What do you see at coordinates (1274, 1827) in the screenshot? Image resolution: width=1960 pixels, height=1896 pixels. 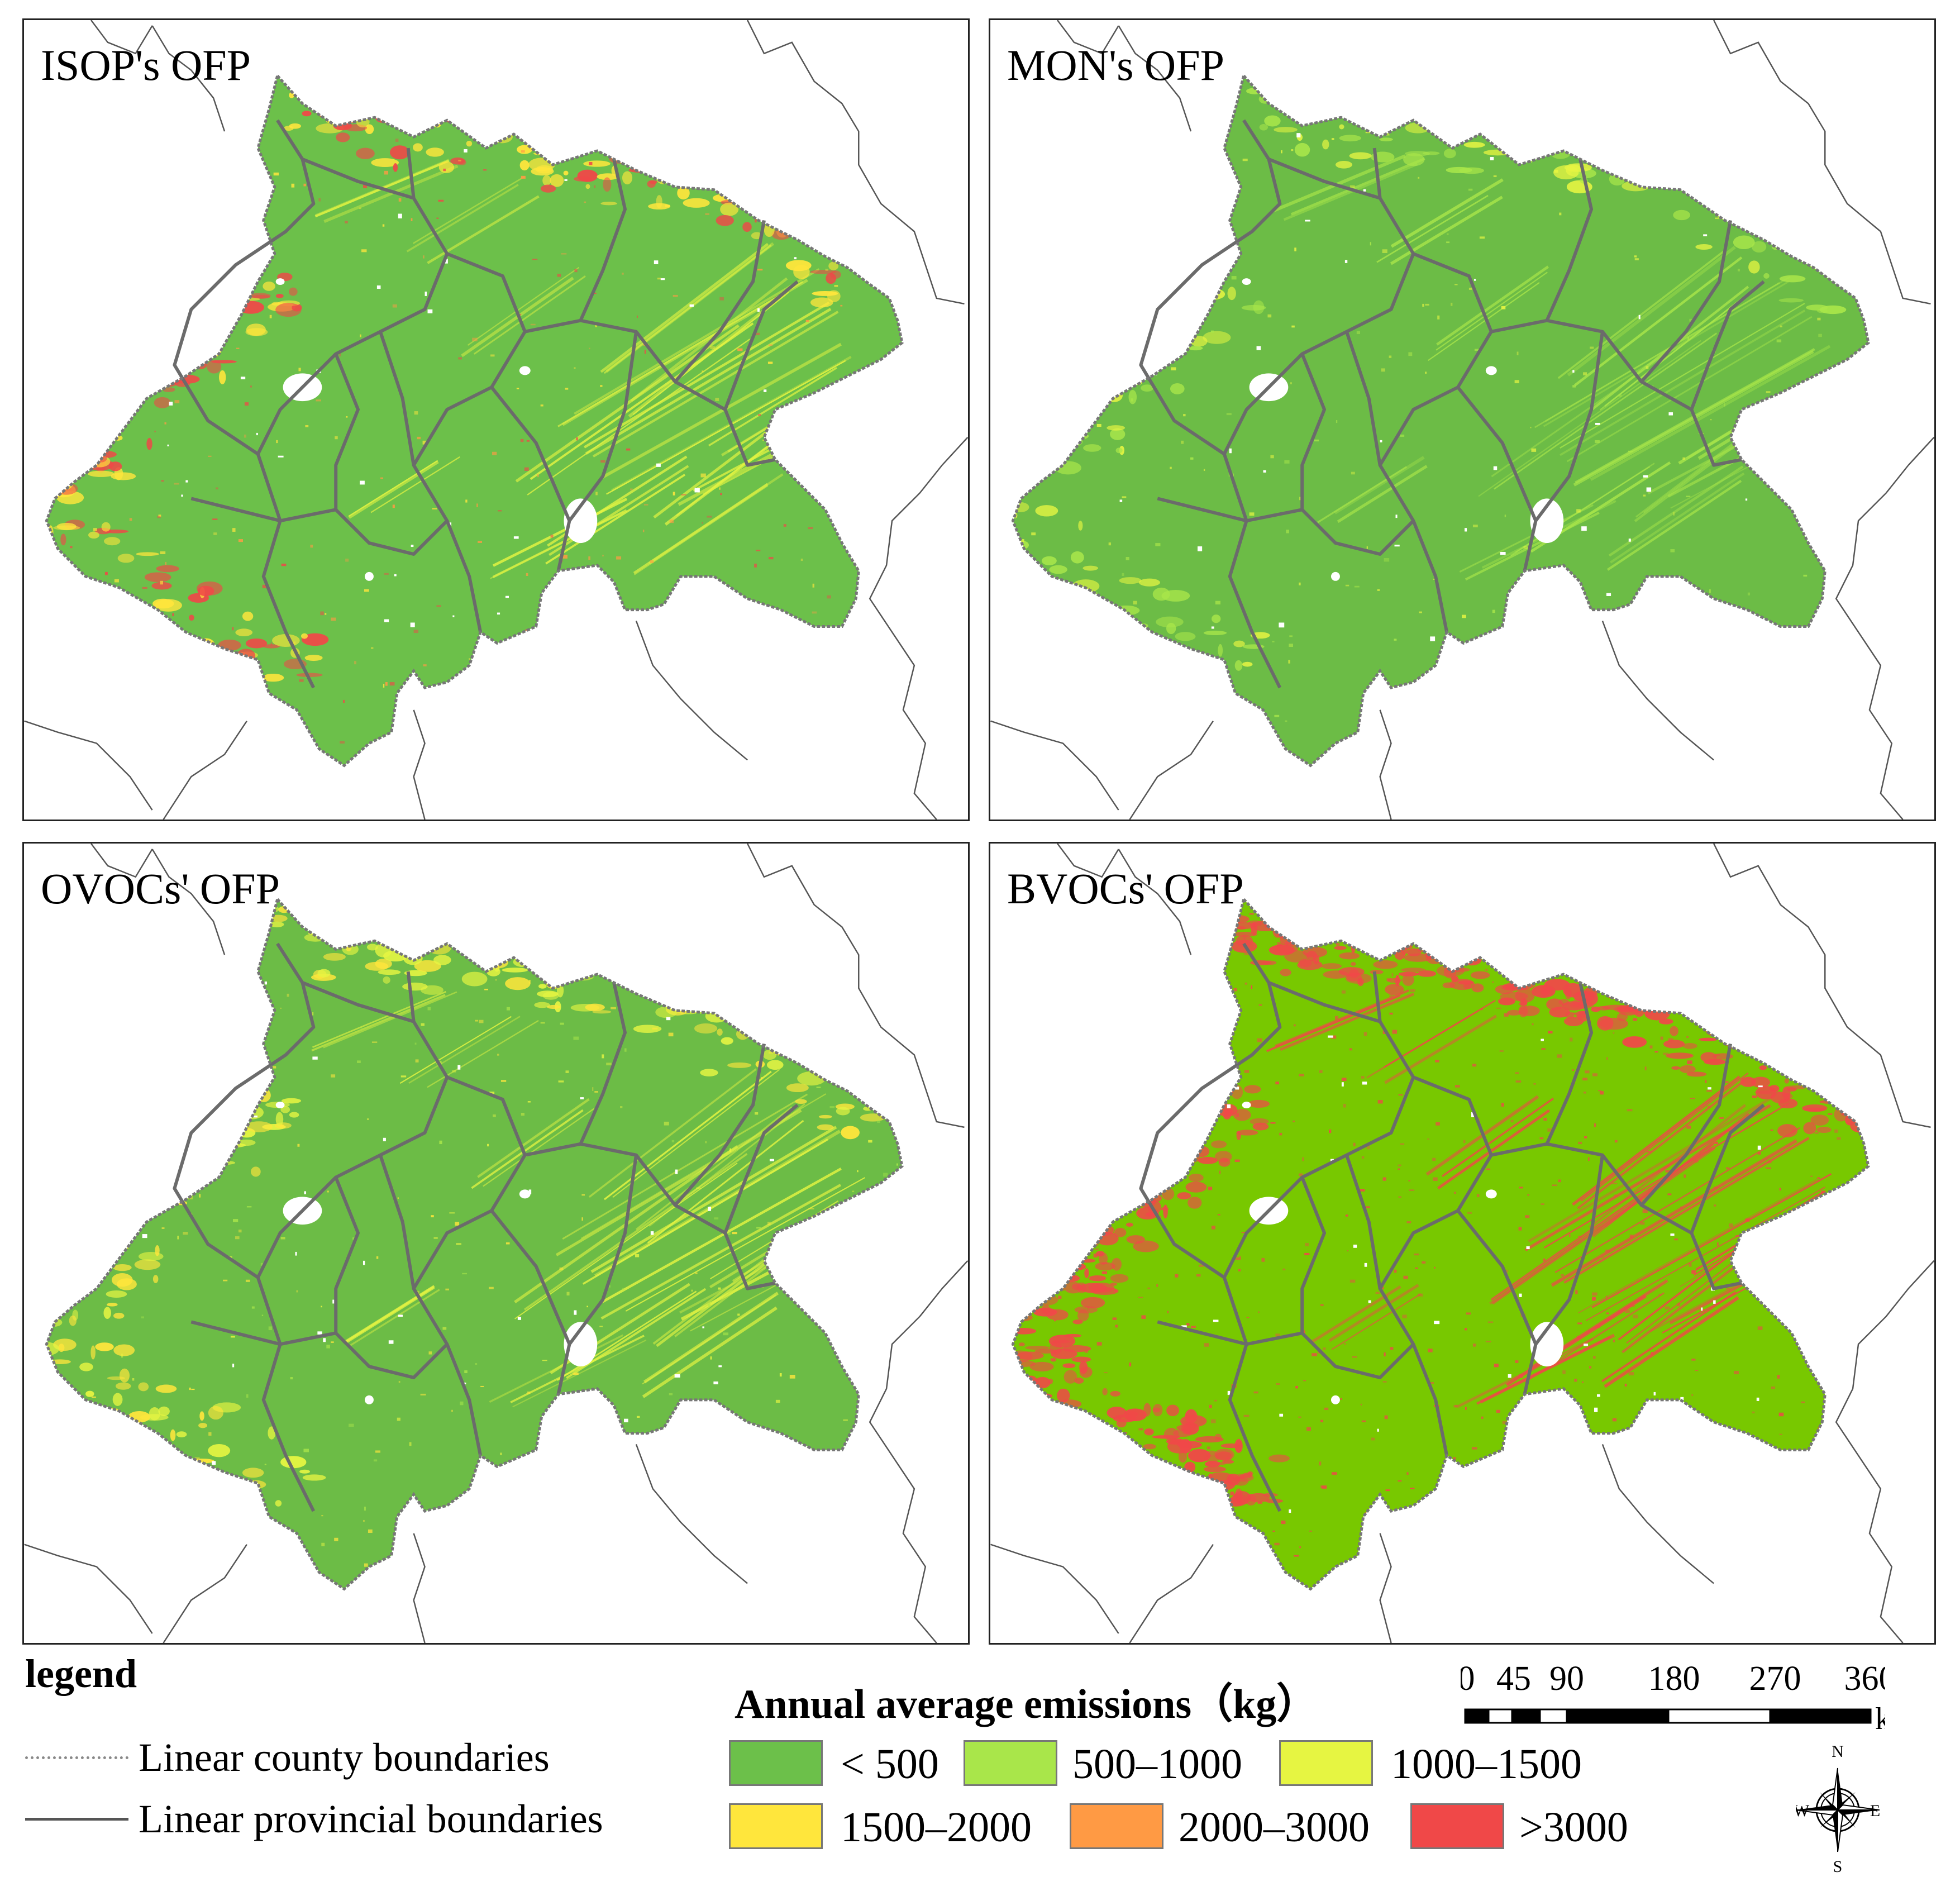 I see `class-label-5: 2000–3000` at bounding box center [1274, 1827].